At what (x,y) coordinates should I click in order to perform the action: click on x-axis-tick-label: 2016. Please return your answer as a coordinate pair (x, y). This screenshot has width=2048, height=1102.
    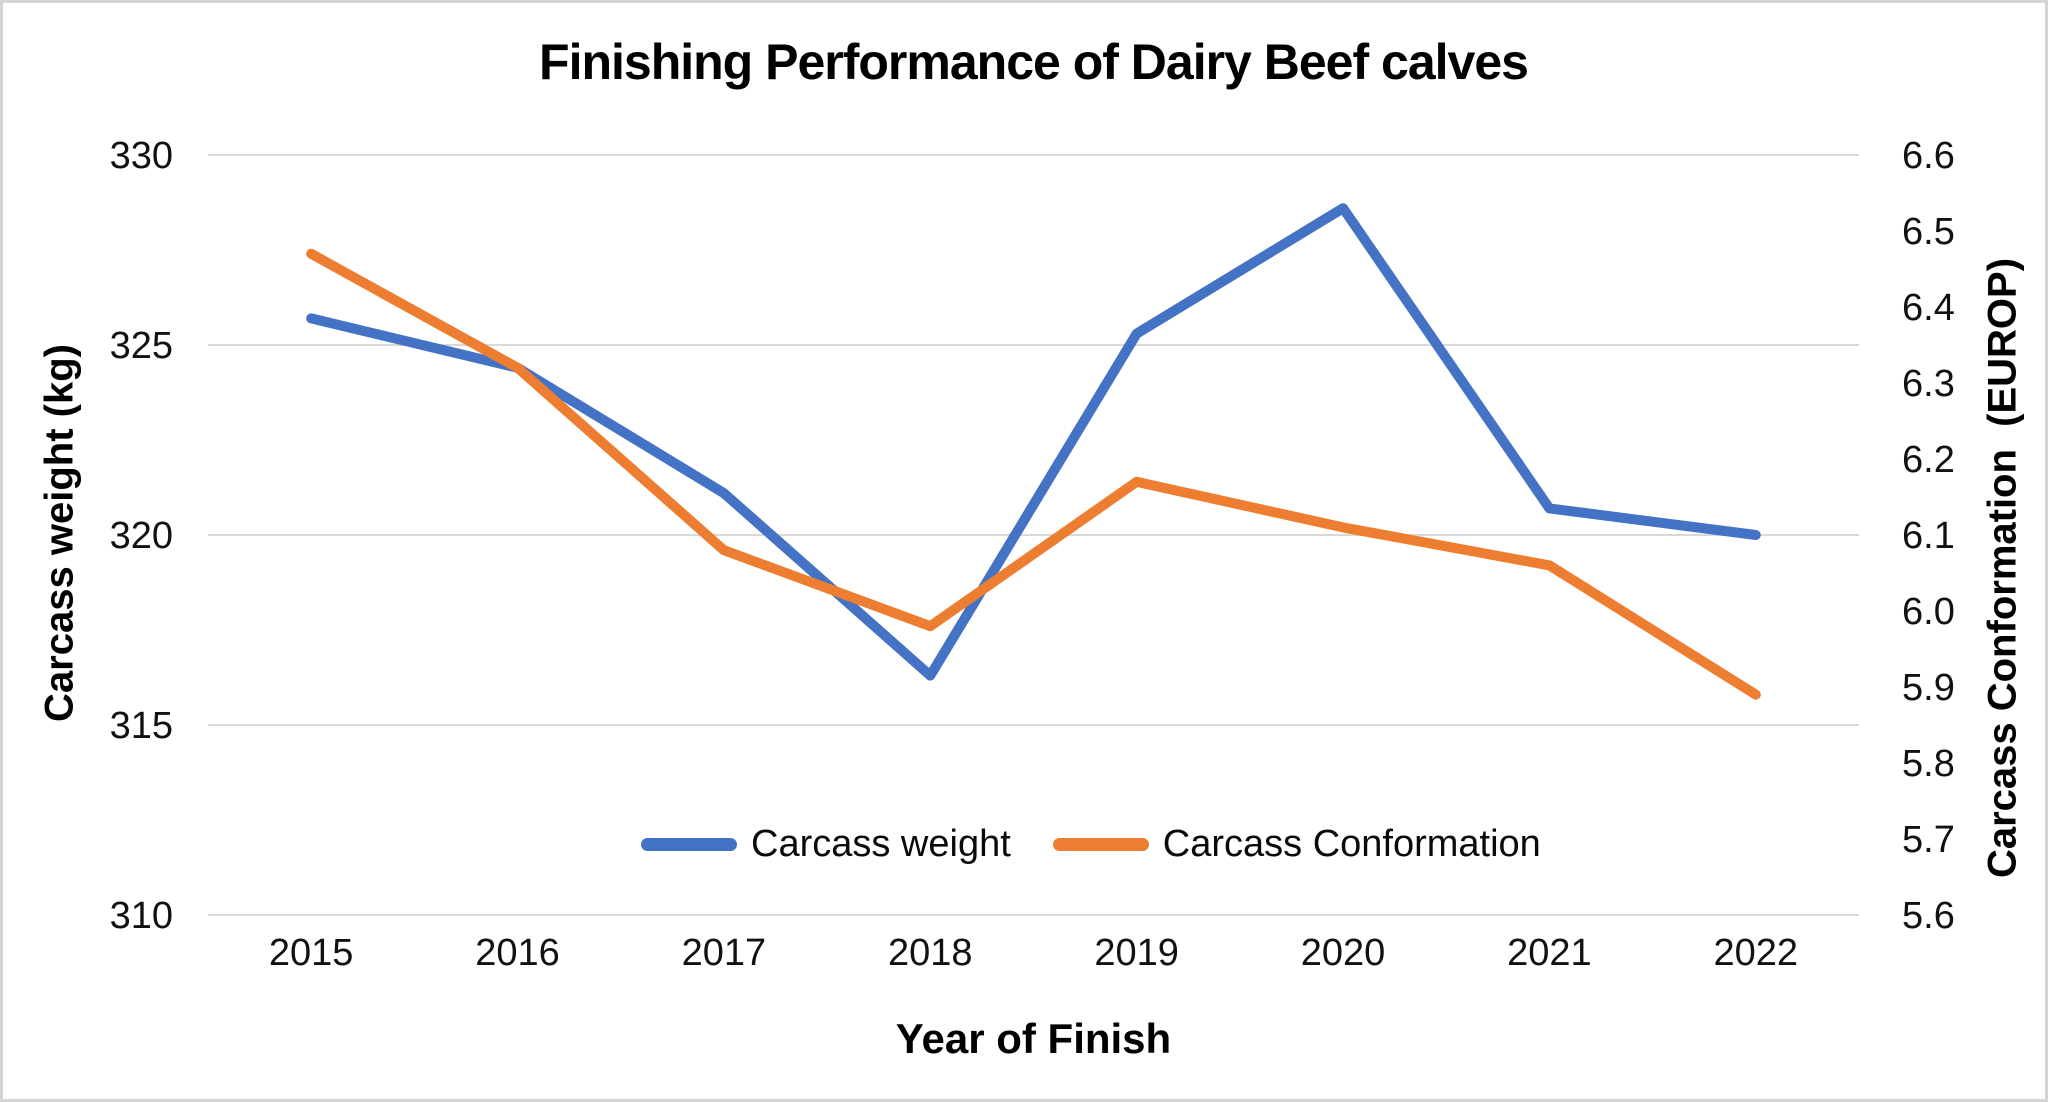
    Looking at the image, I should click on (517, 953).